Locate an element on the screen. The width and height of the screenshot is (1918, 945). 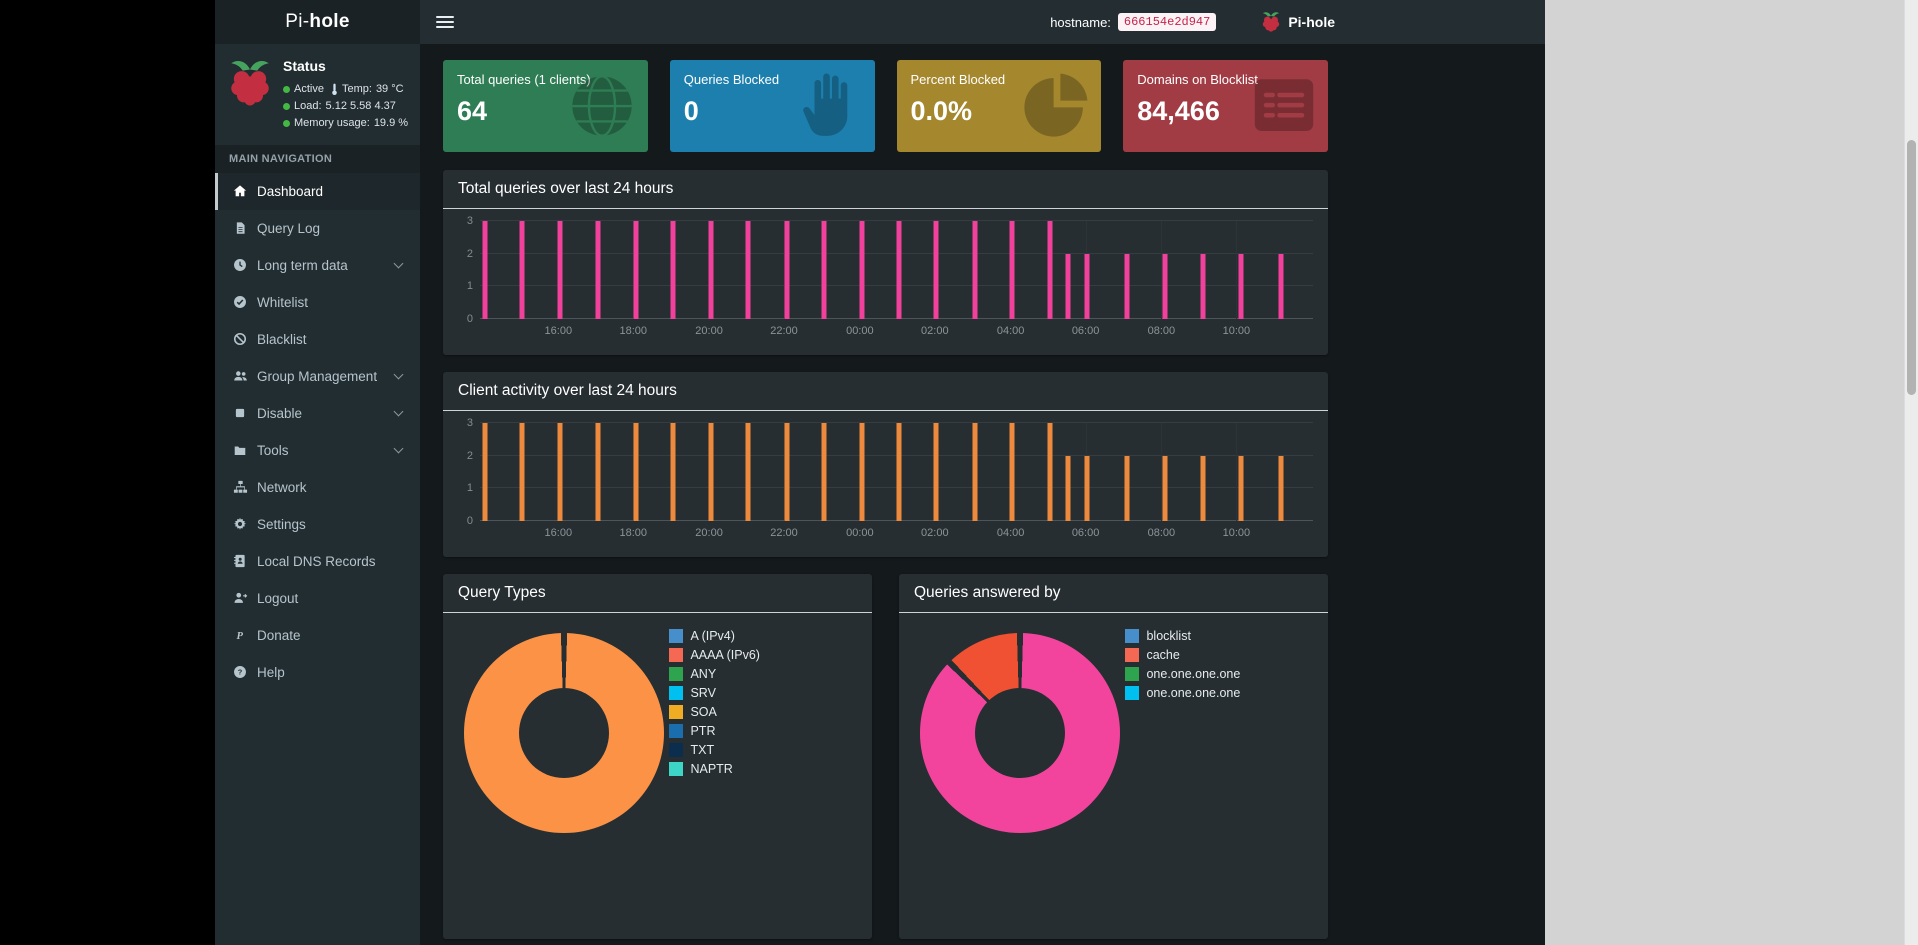
question-circle-icon: ? is located at coordinates (240, 672).